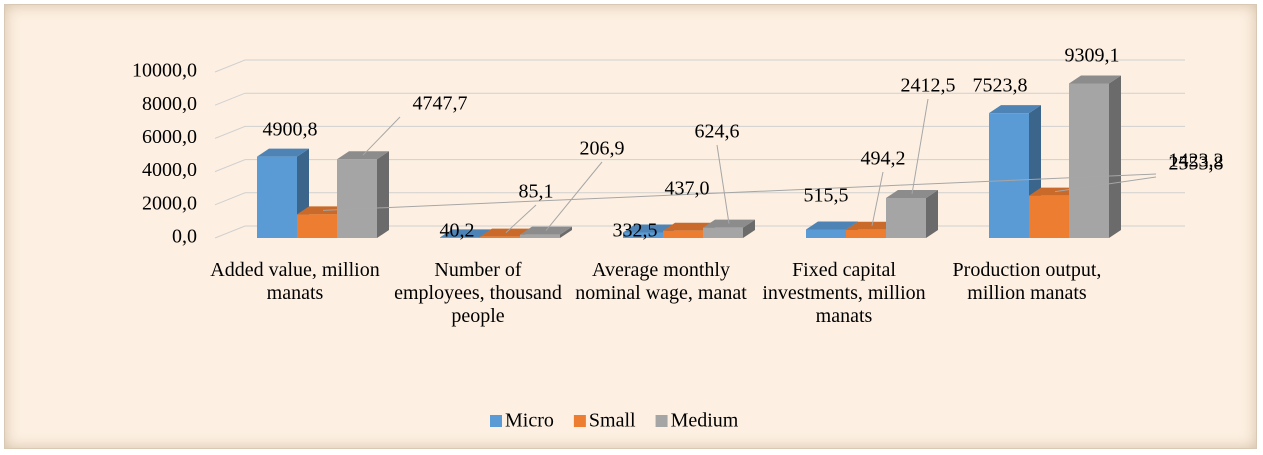 Image resolution: width=1263 pixels, height=455 pixels. What do you see at coordinates (440, 104) in the screenshot?
I see `data-label: 4747,7` at bounding box center [440, 104].